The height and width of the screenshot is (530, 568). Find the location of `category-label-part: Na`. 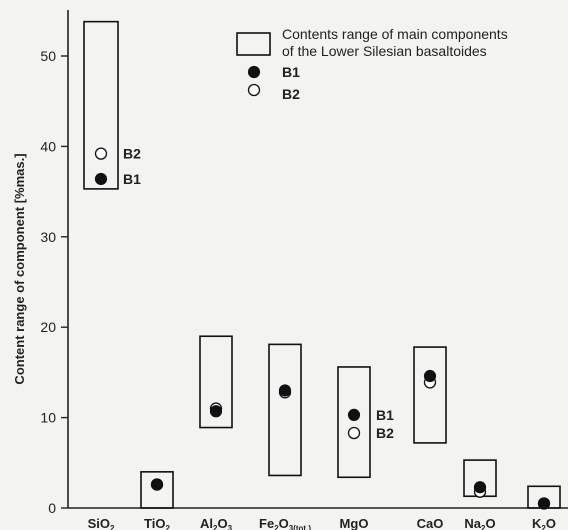

category-label-part: Na is located at coordinates (472, 523).